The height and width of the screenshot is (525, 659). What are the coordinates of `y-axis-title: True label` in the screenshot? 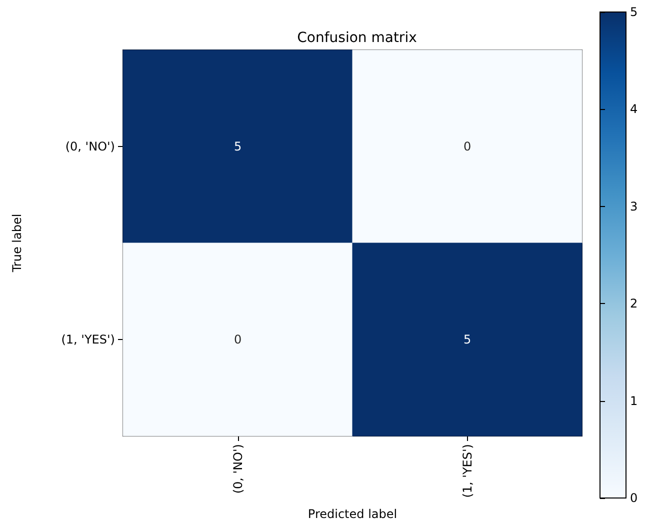 It's located at (17, 244).